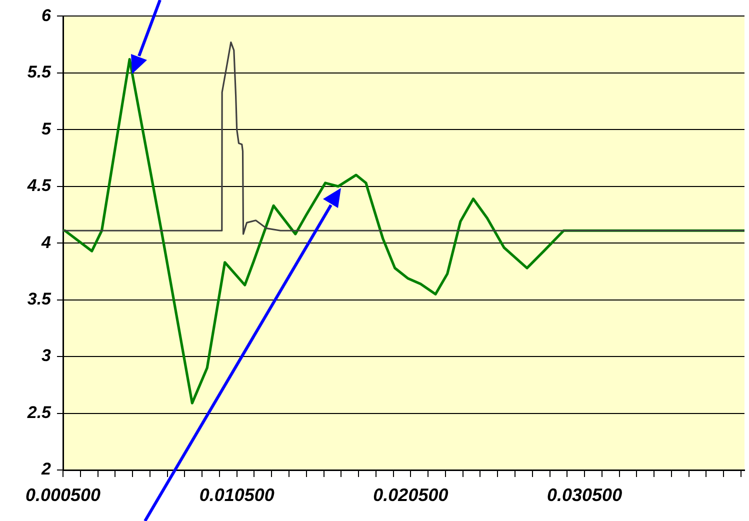  Describe the element at coordinates (39, 186) in the screenshot. I see `y-tick-label: 4.5` at that location.